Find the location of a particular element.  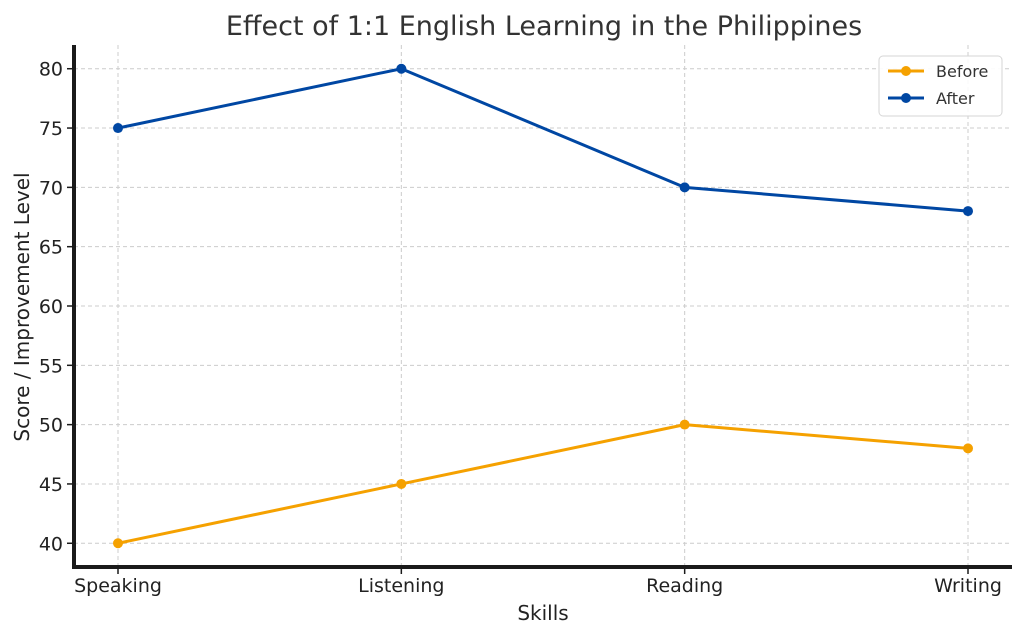

y-tick-label: 65 is located at coordinates (51, 248).